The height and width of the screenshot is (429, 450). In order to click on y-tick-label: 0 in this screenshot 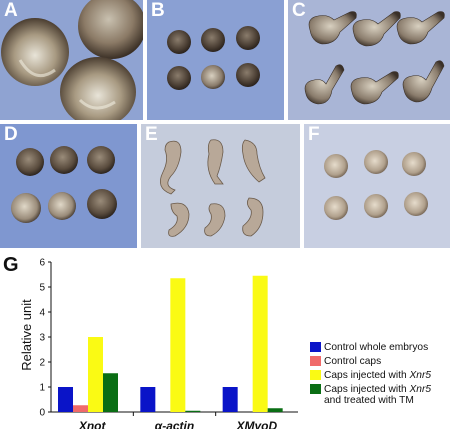, I will do `click(42, 413)`.